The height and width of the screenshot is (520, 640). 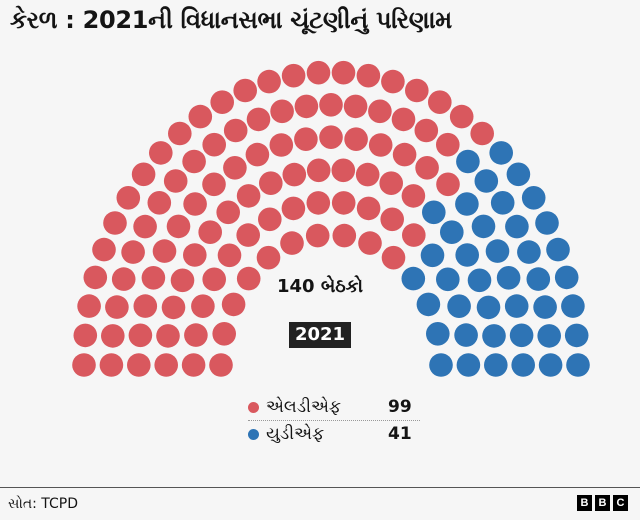 What do you see at coordinates (400, 434) in the screenshot?
I see `legend-value: 41` at bounding box center [400, 434].